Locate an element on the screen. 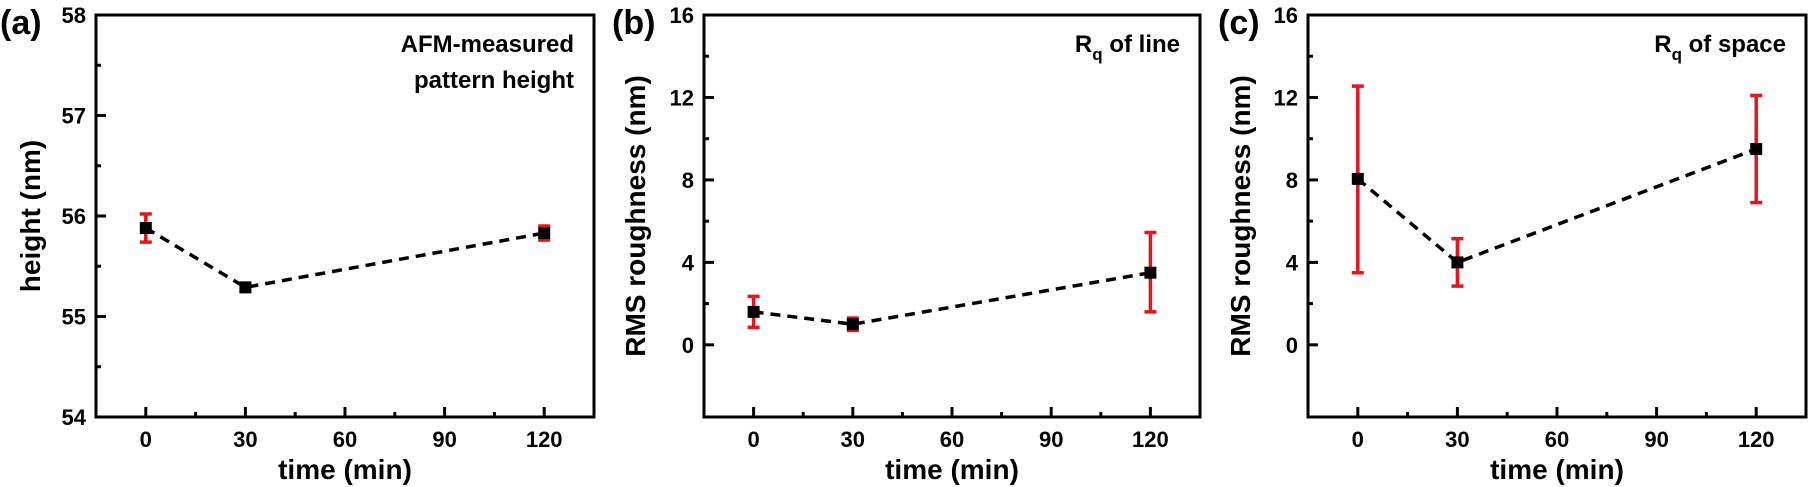 This screenshot has height=487, width=1811. y-tick-label: 57 is located at coordinates (74, 116).